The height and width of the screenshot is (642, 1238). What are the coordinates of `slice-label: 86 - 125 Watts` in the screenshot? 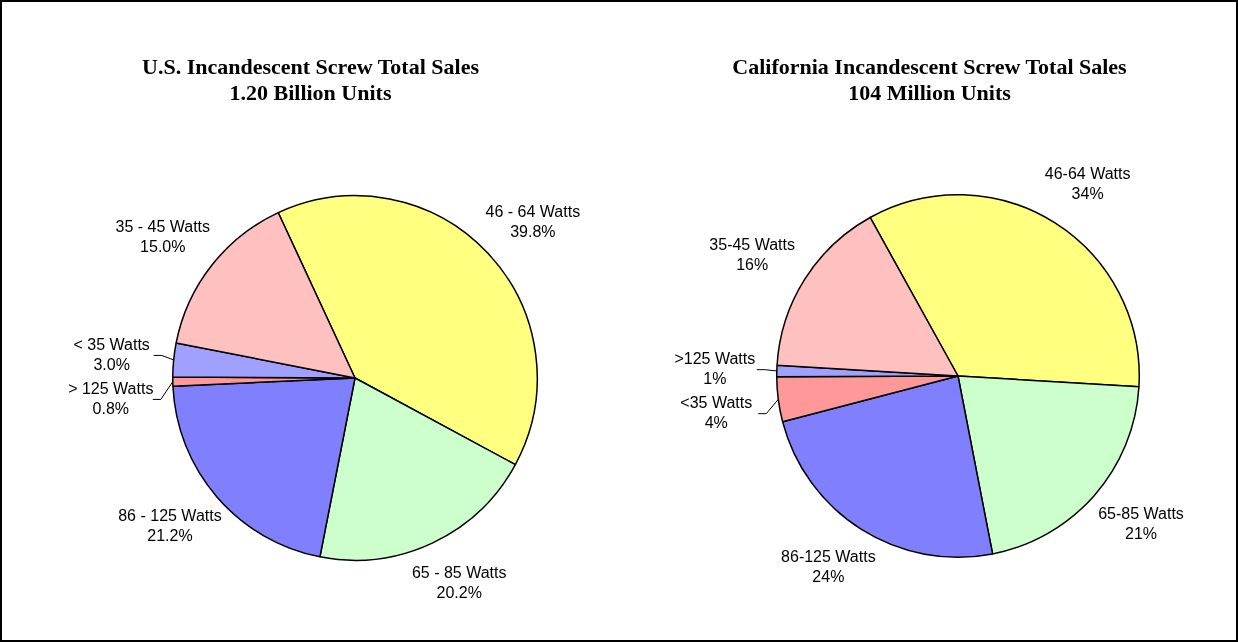 It's located at (170, 515).